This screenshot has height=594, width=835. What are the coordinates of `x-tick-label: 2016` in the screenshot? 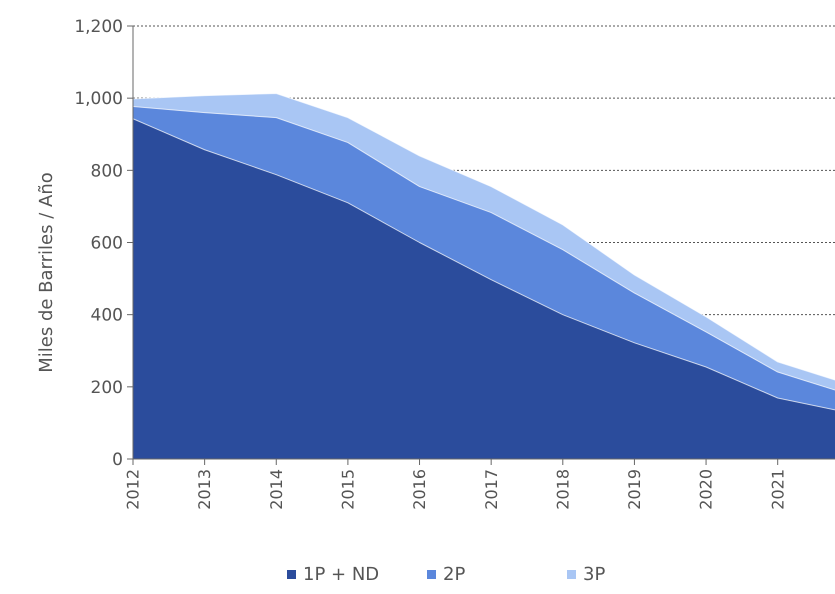 It's located at (420, 489).